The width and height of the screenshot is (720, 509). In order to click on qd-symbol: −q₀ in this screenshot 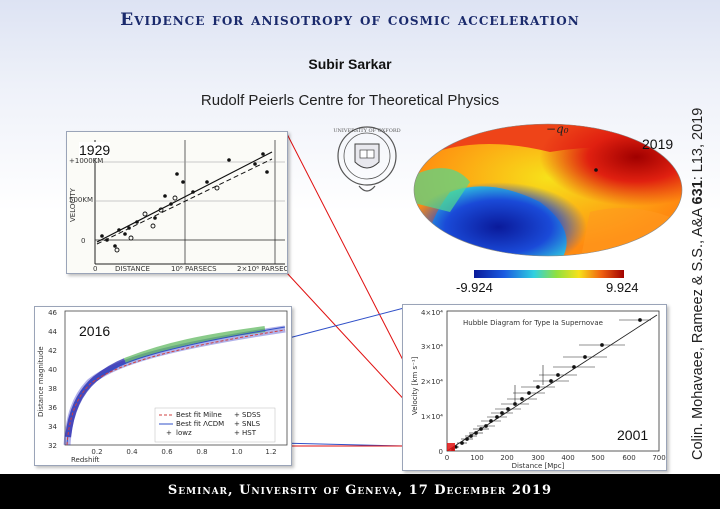, I will do `click(557, 129)`.